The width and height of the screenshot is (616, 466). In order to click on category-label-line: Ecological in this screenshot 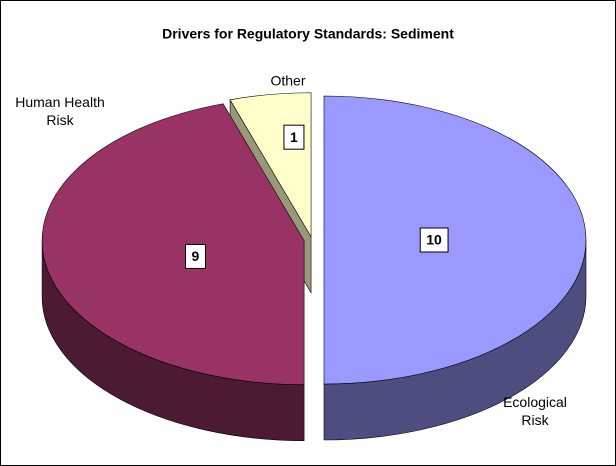, I will do `click(535, 402)`.